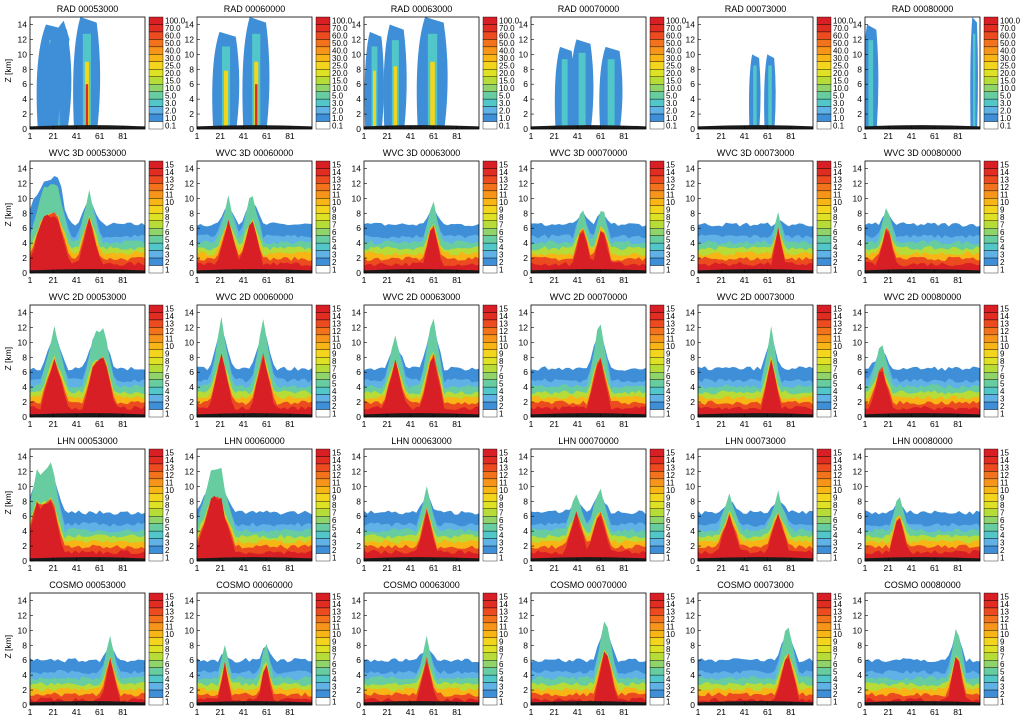 This screenshot has width=1023, height=728. What do you see at coordinates (835, 210) in the screenshot?
I see `colorbar-label: 9` at bounding box center [835, 210].